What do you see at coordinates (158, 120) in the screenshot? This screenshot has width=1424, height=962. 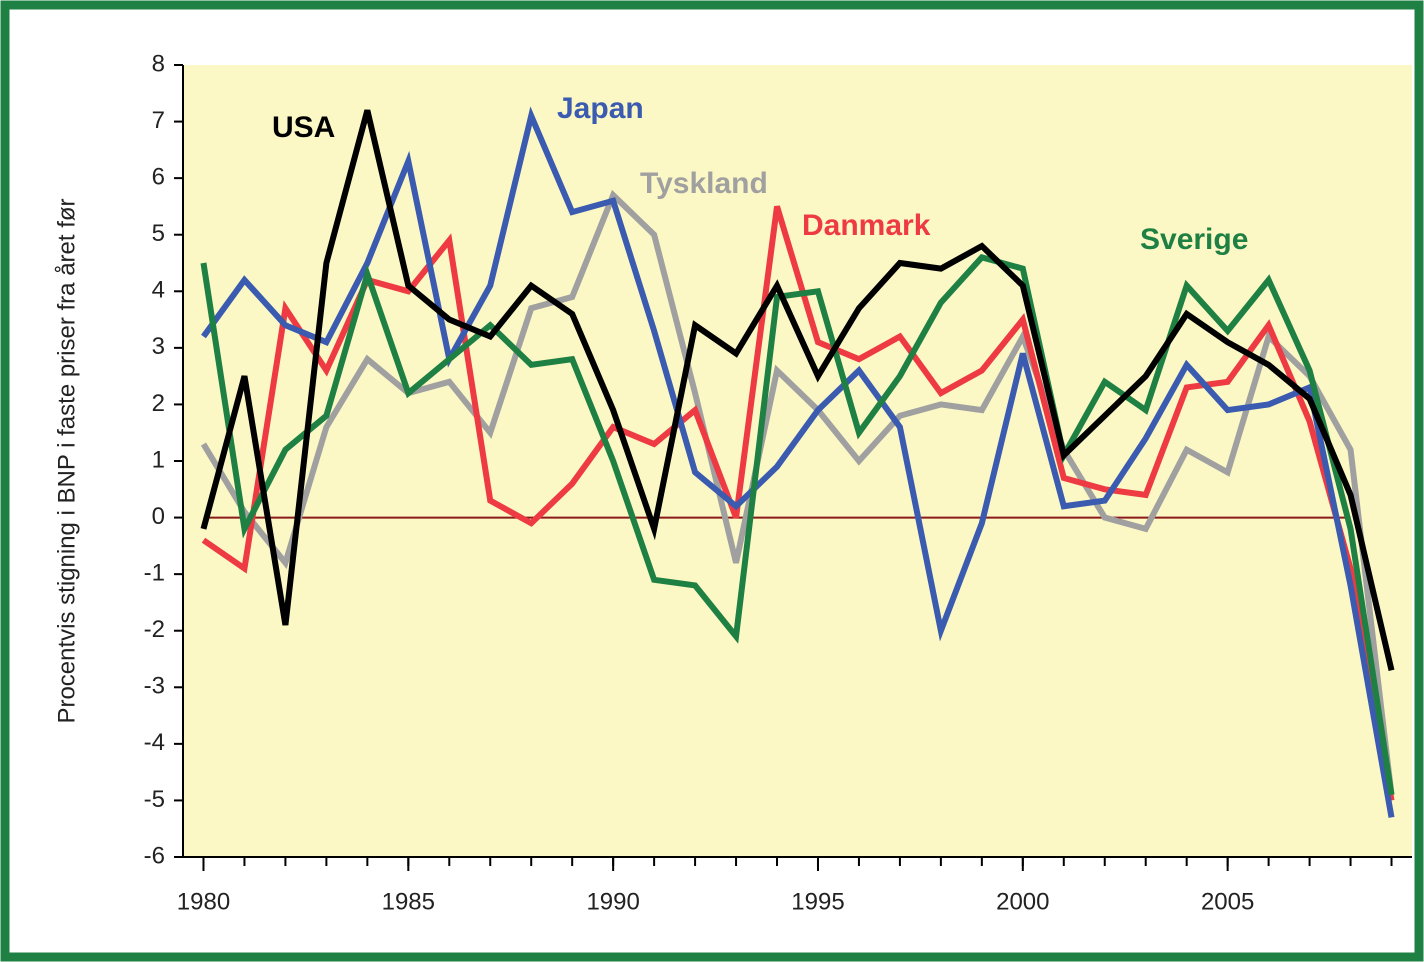 I see `y-tick-label: 7` at bounding box center [158, 120].